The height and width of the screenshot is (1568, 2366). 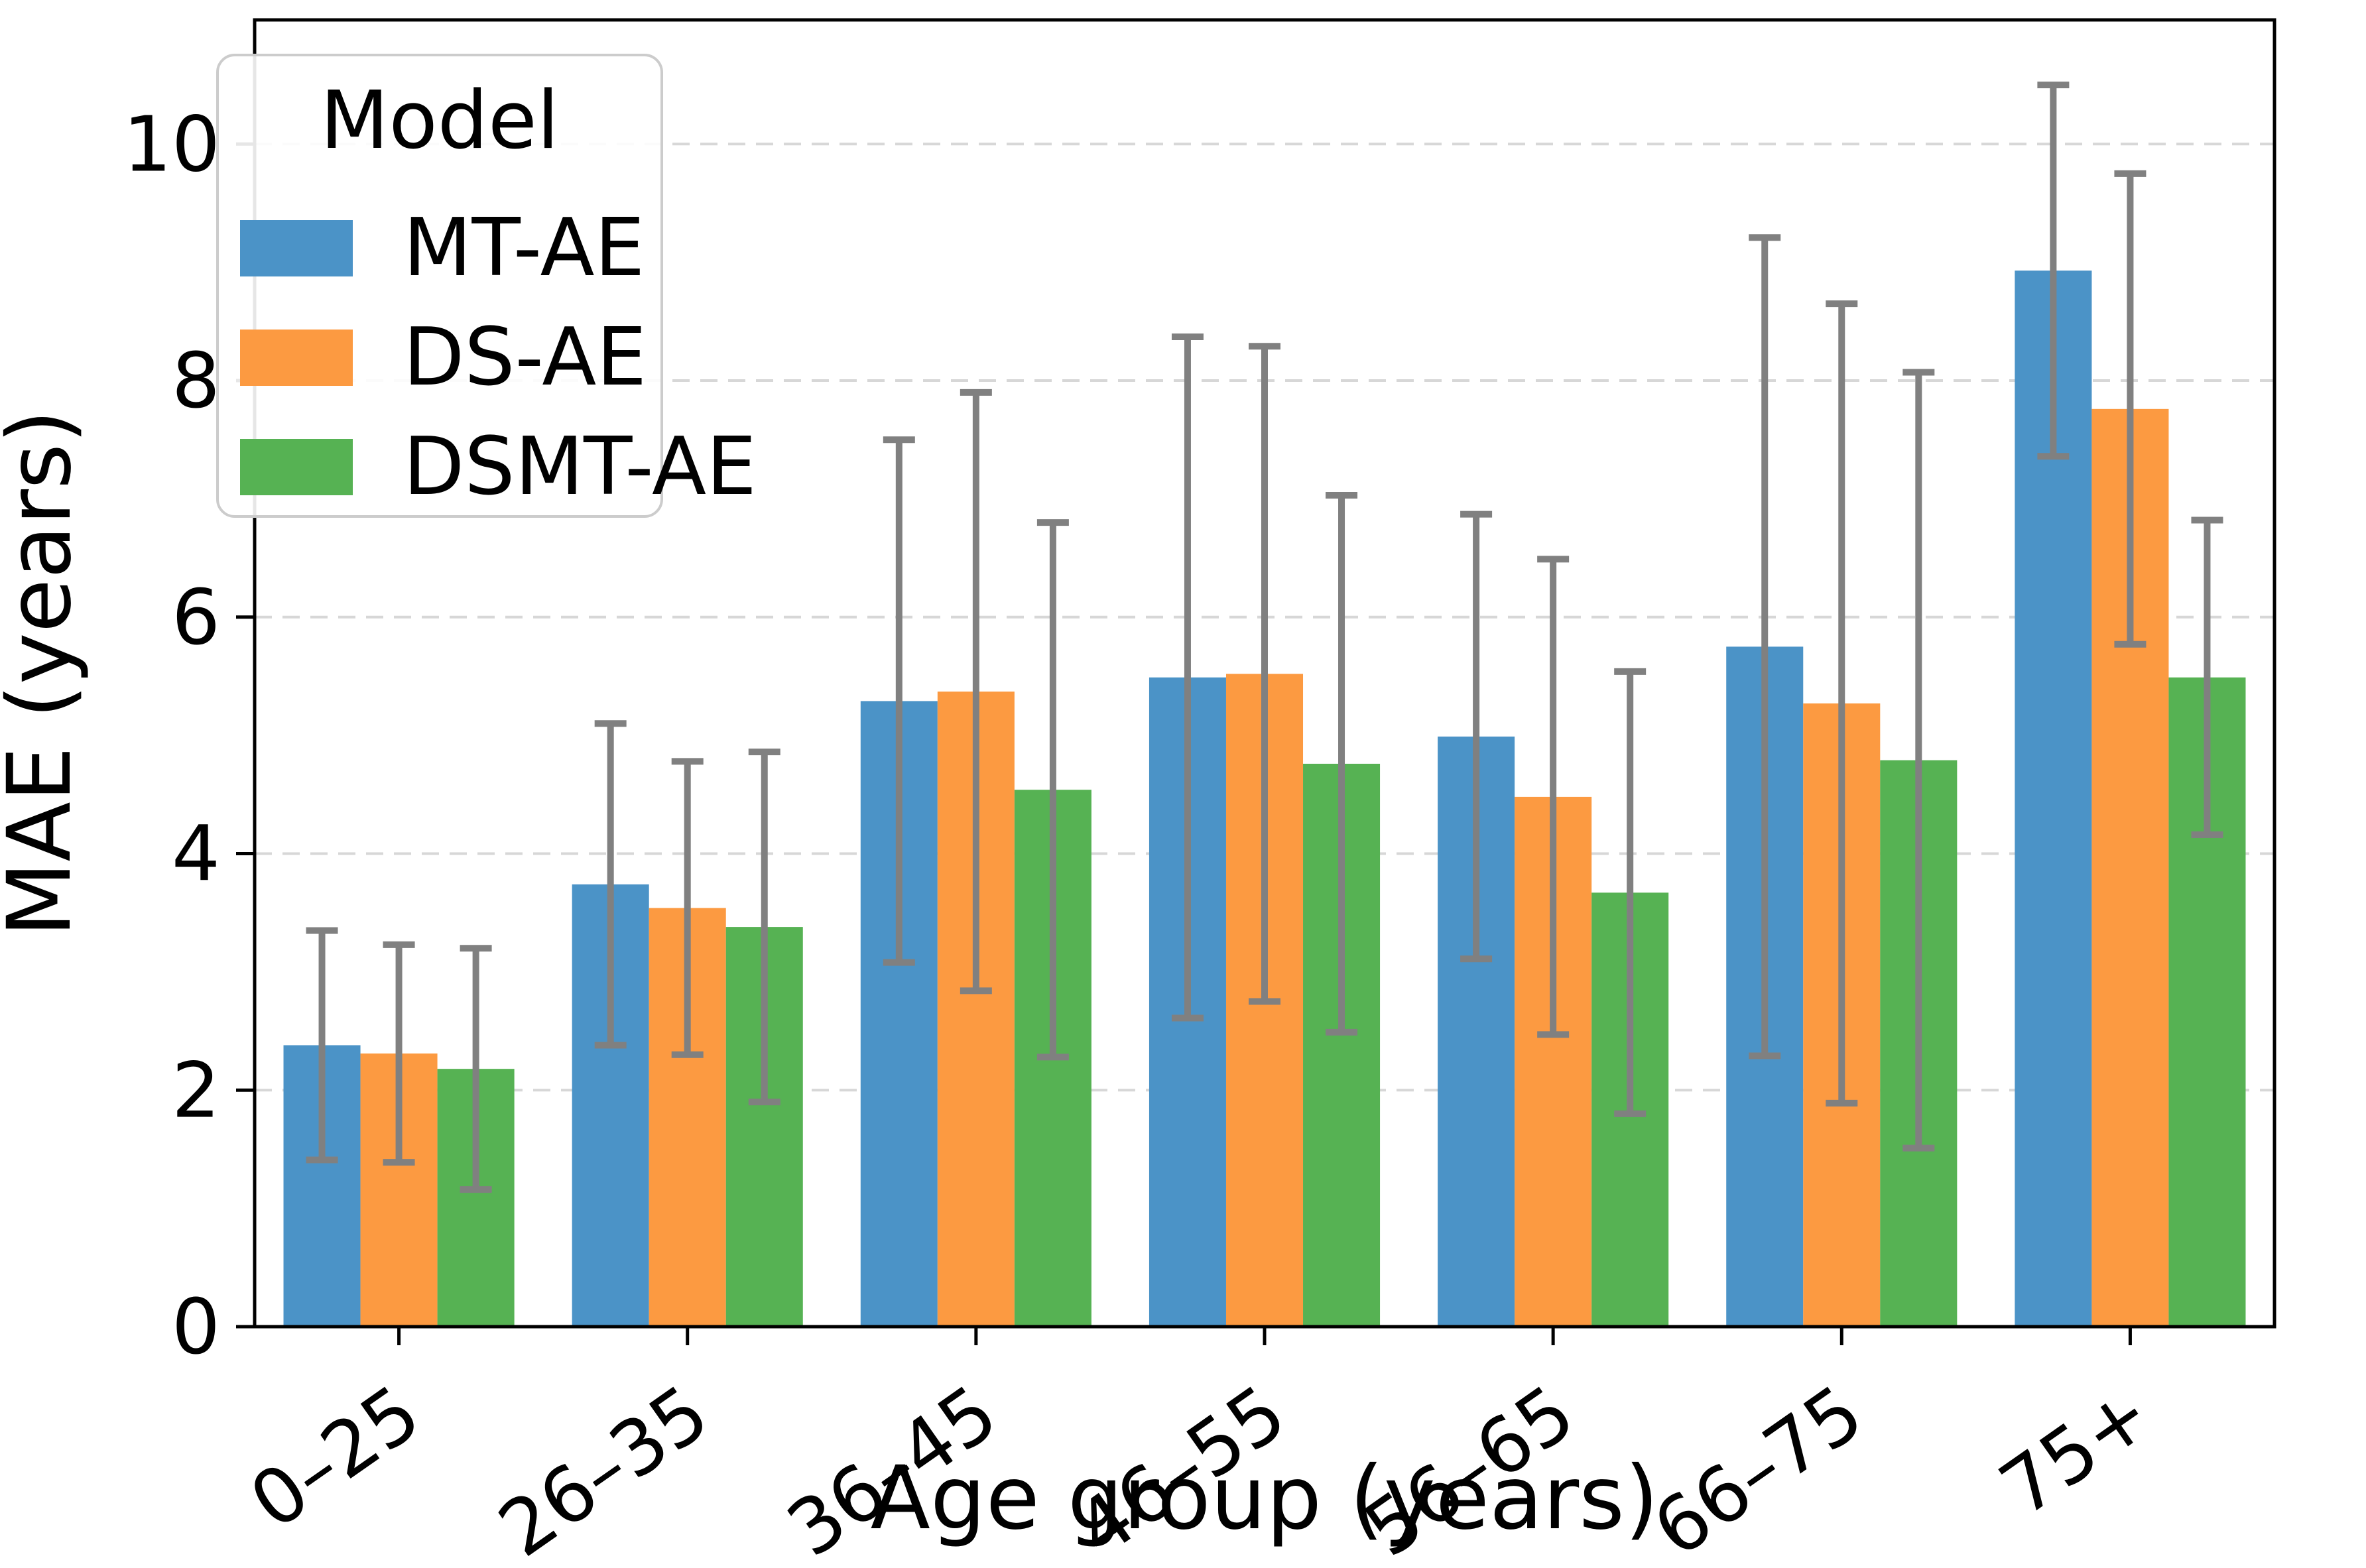 What do you see at coordinates (1758, 1468) in the screenshot?
I see `x-tick-label: 66–75` at bounding box center [1758, 1468].